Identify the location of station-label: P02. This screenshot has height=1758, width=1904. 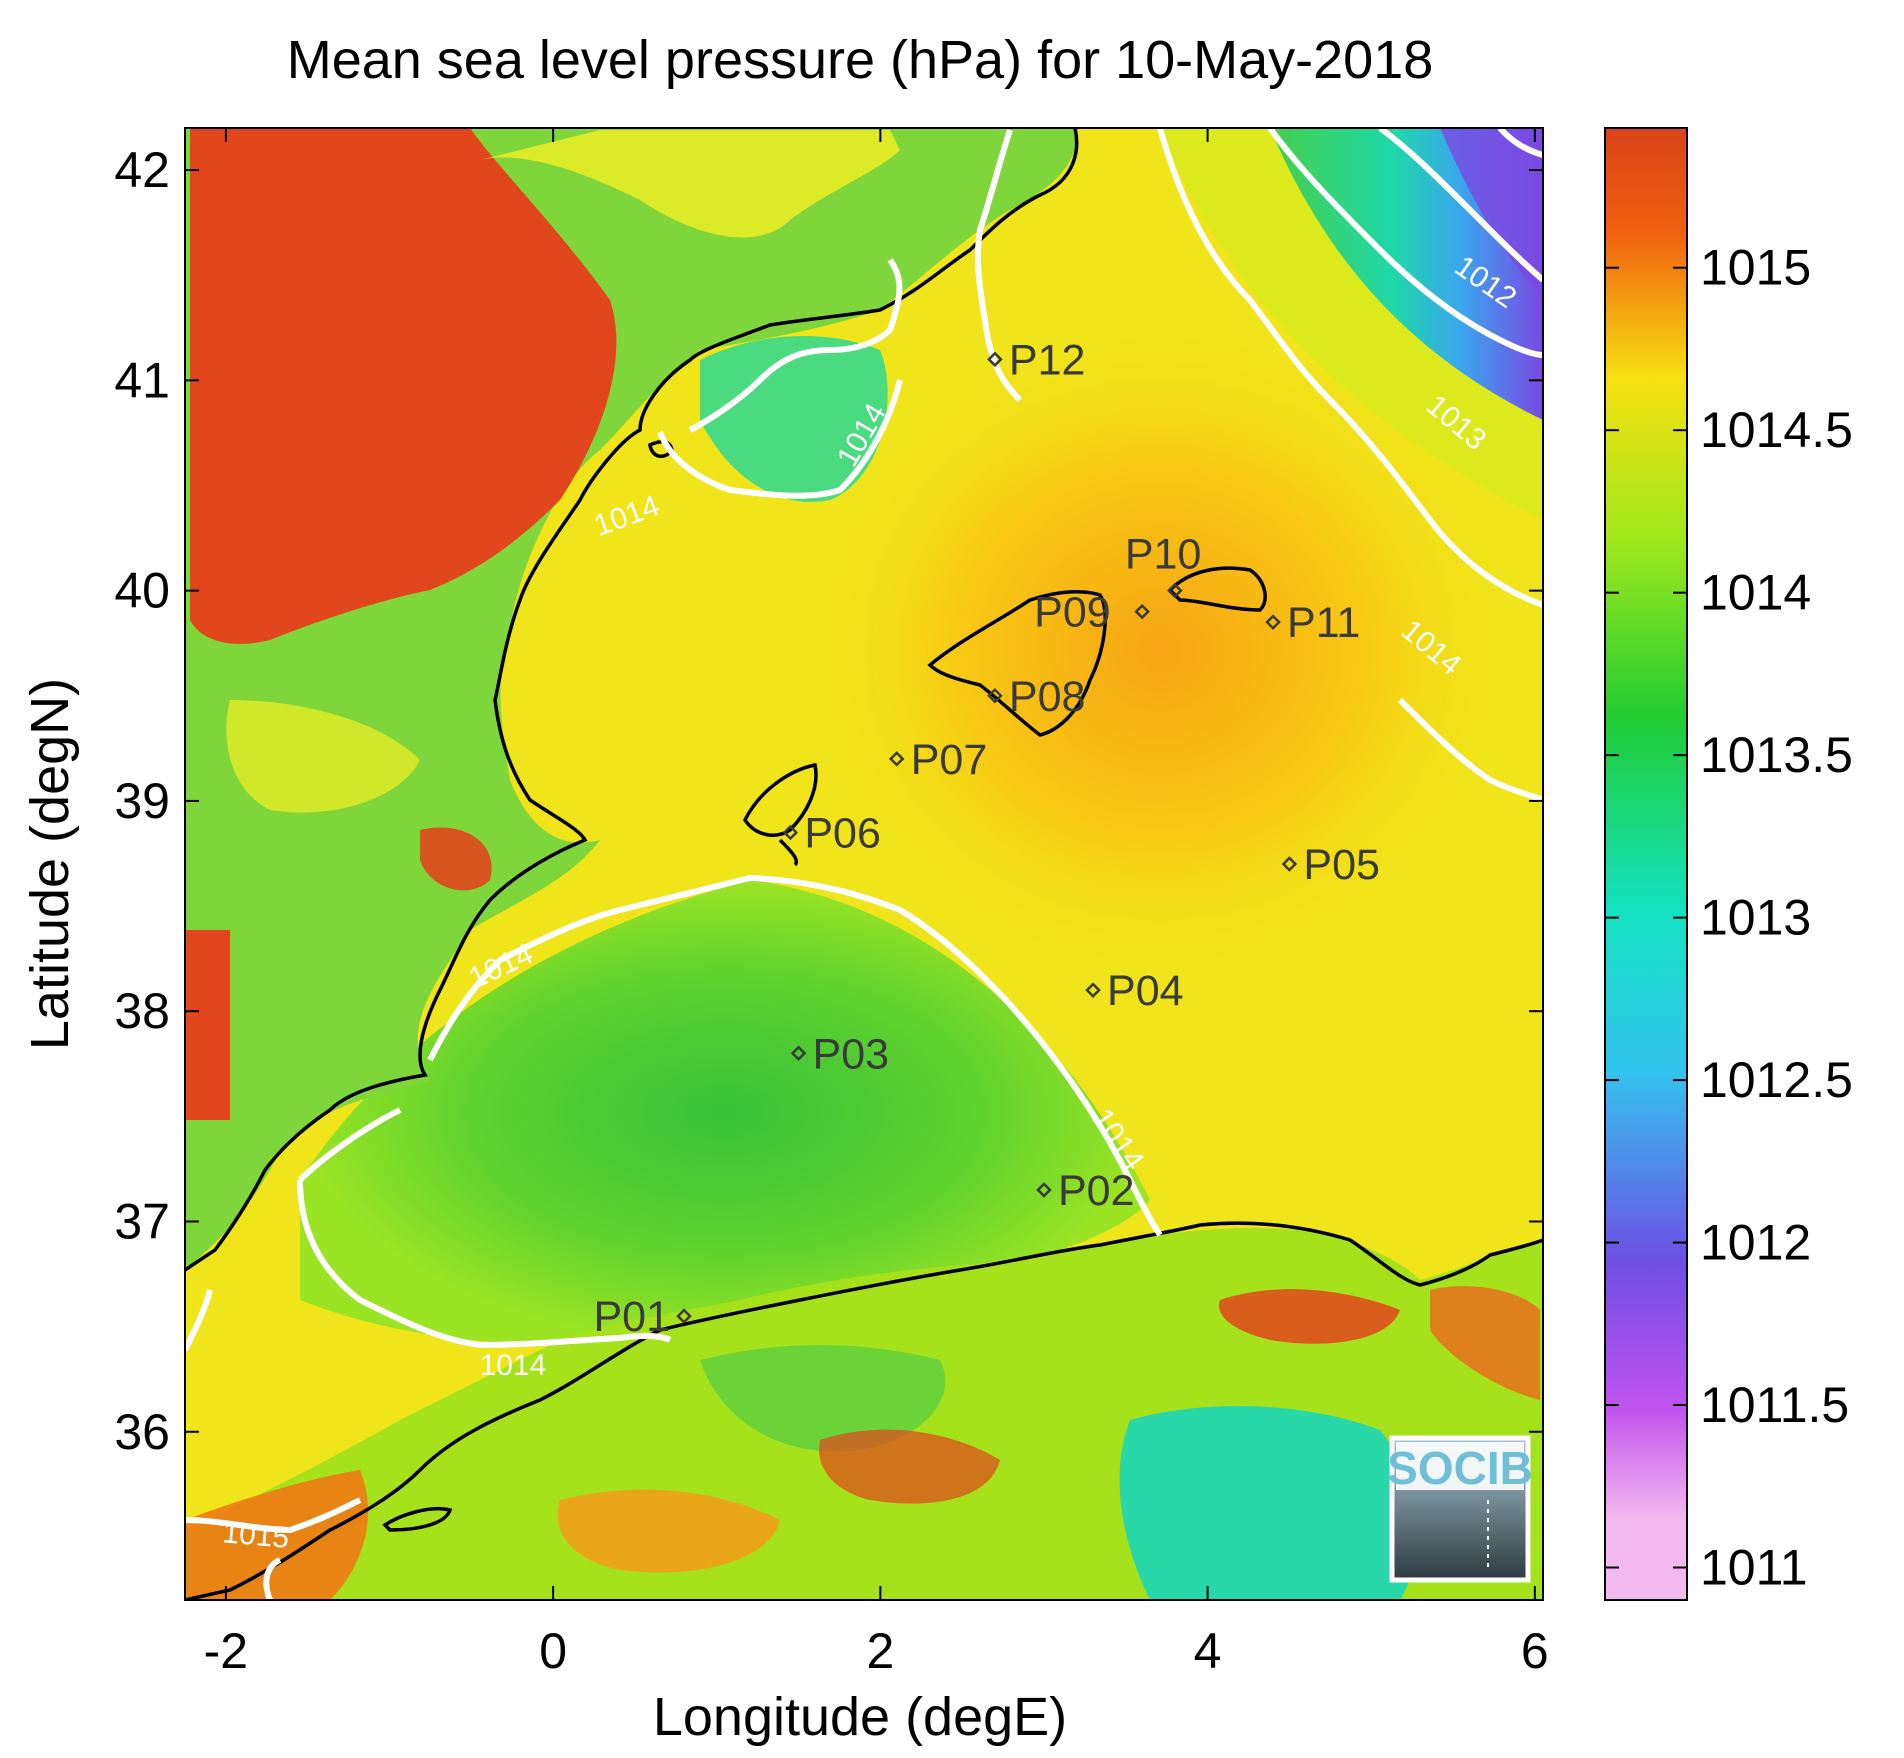
(1096, 1191).